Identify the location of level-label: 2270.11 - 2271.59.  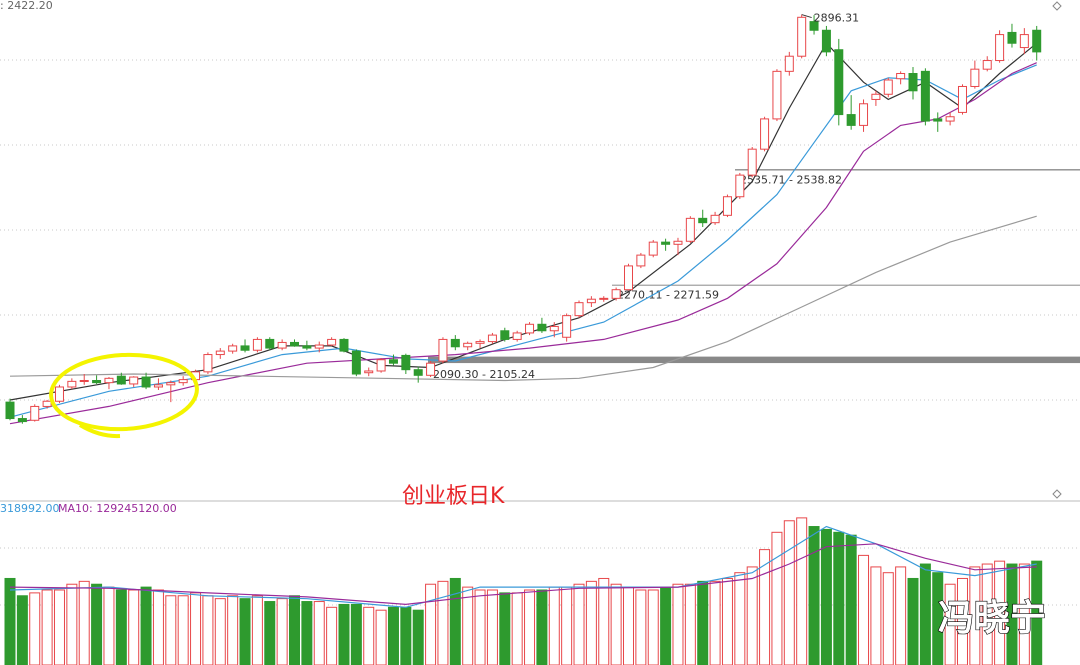
(668, 294).